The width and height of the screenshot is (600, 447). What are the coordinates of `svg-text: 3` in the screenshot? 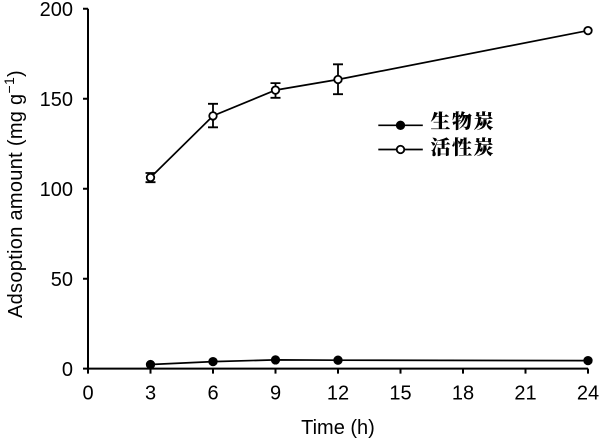 It's located at (150, 394).